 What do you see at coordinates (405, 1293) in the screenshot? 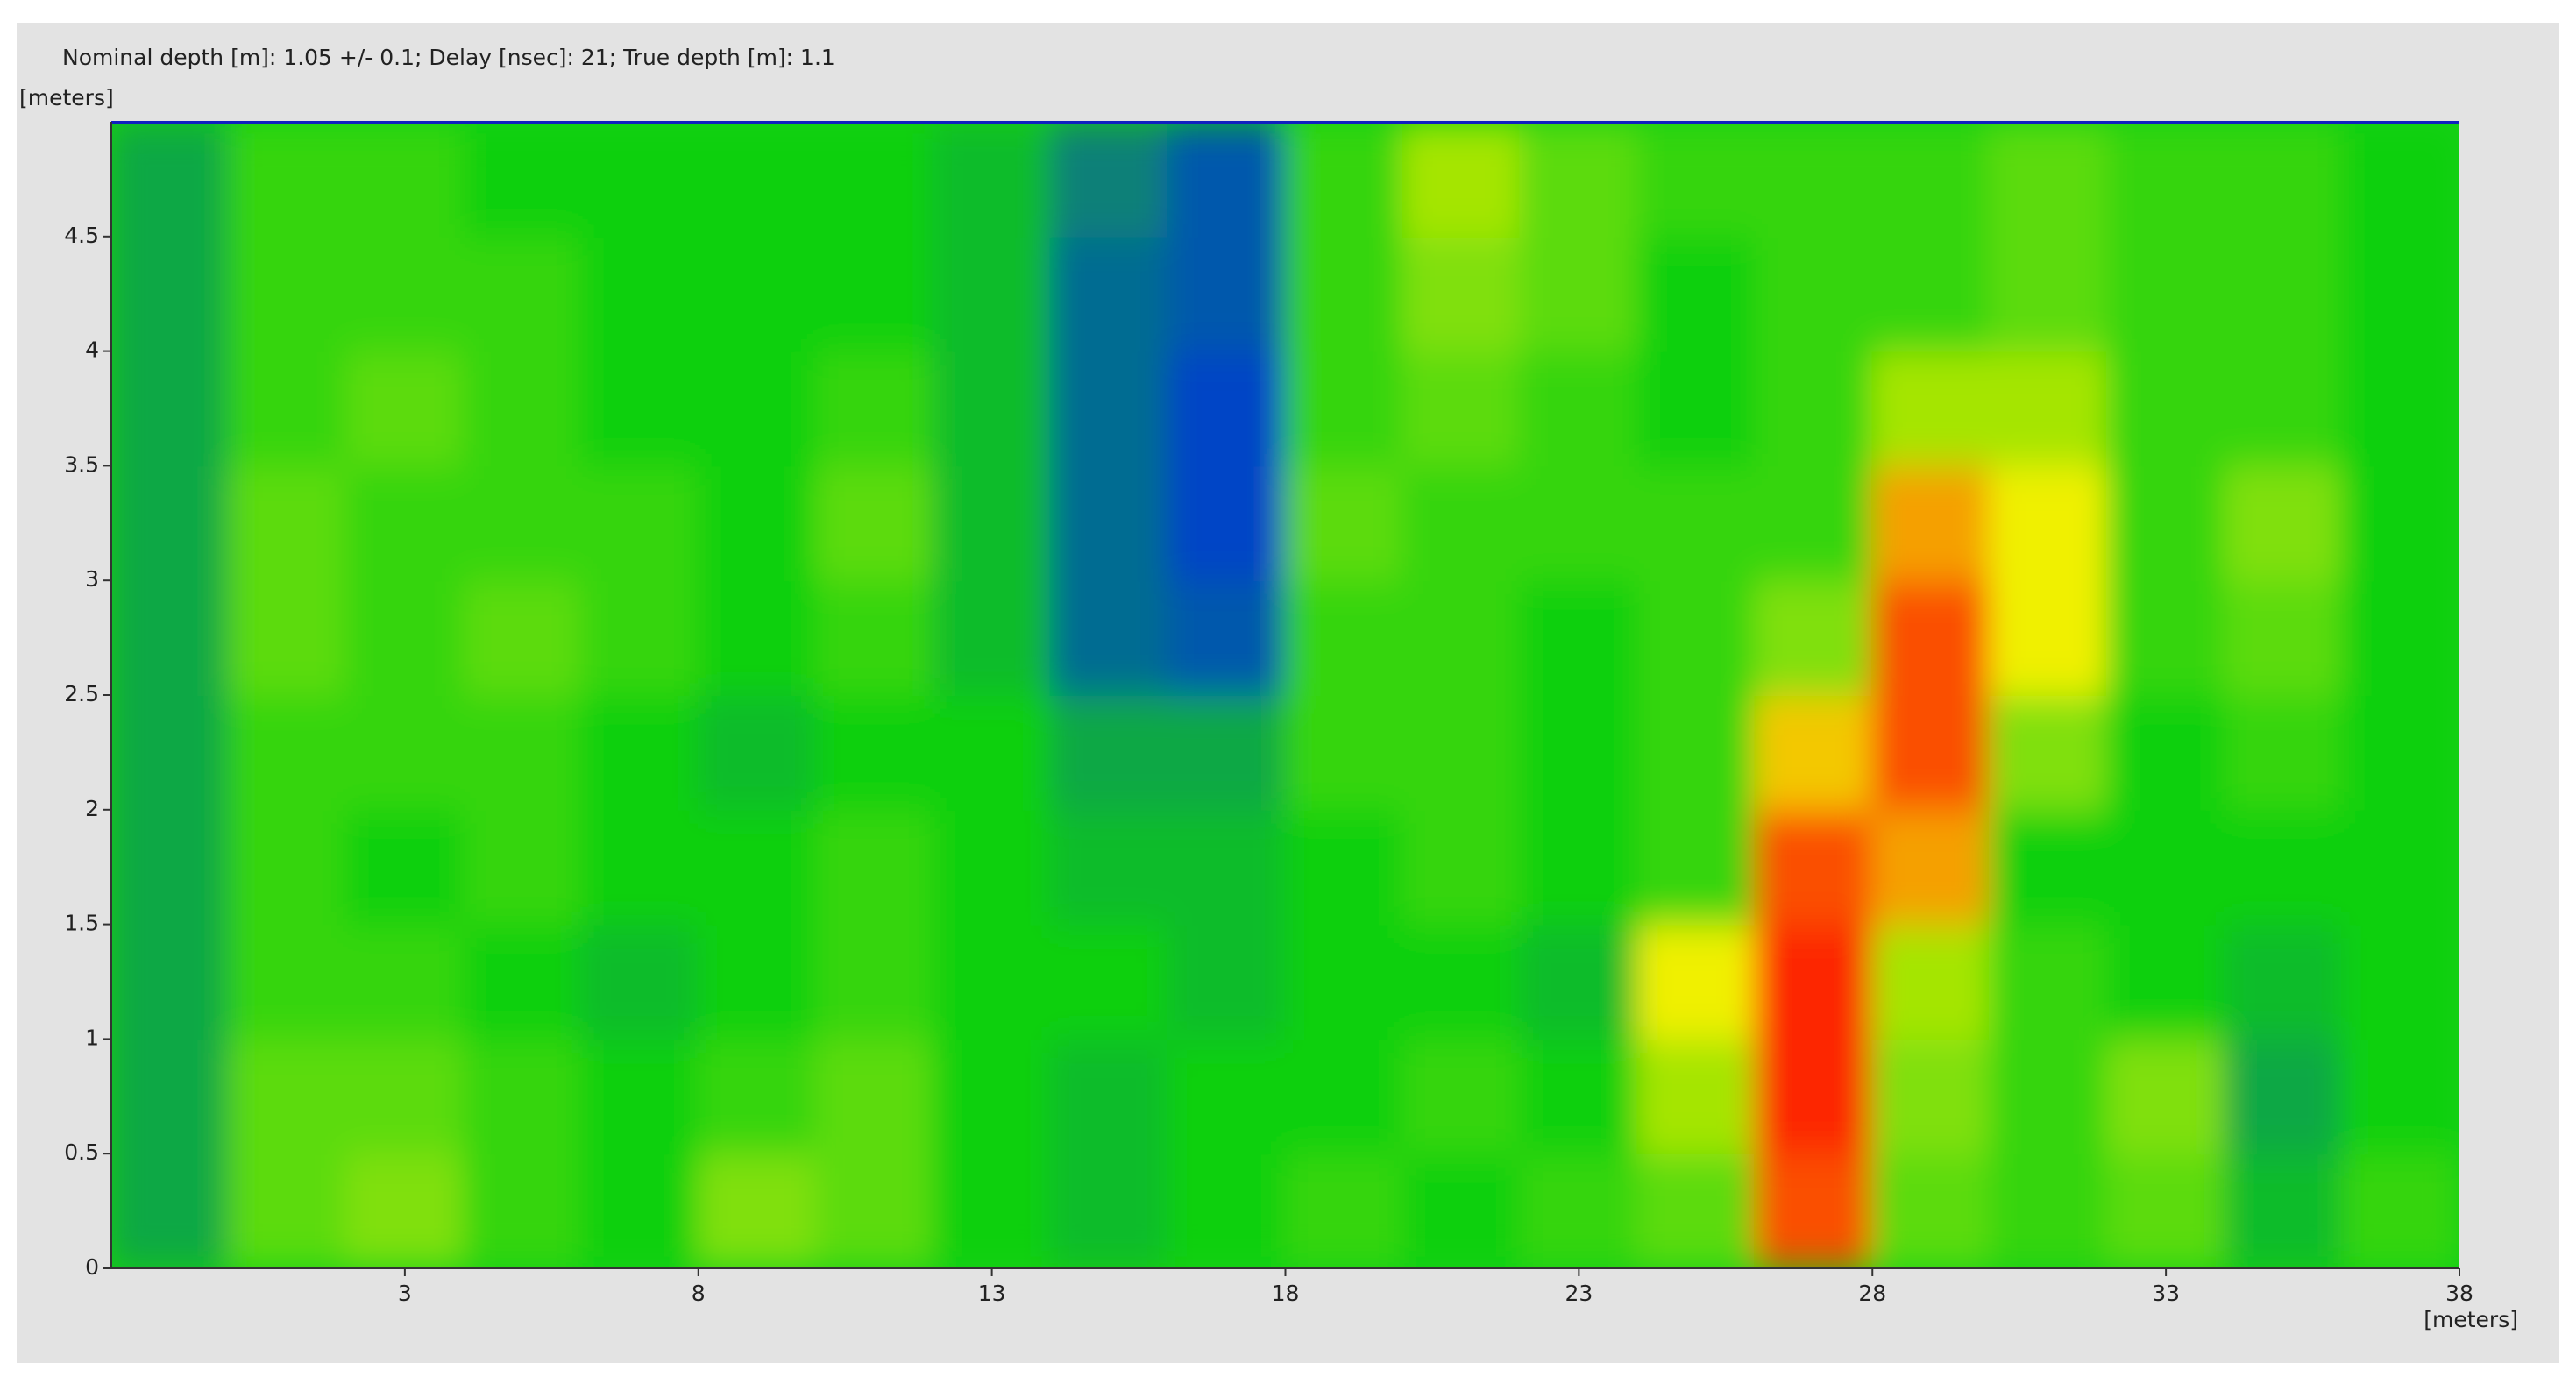
I see `x-tick-label: 3` at bounding box center [405, 1293].